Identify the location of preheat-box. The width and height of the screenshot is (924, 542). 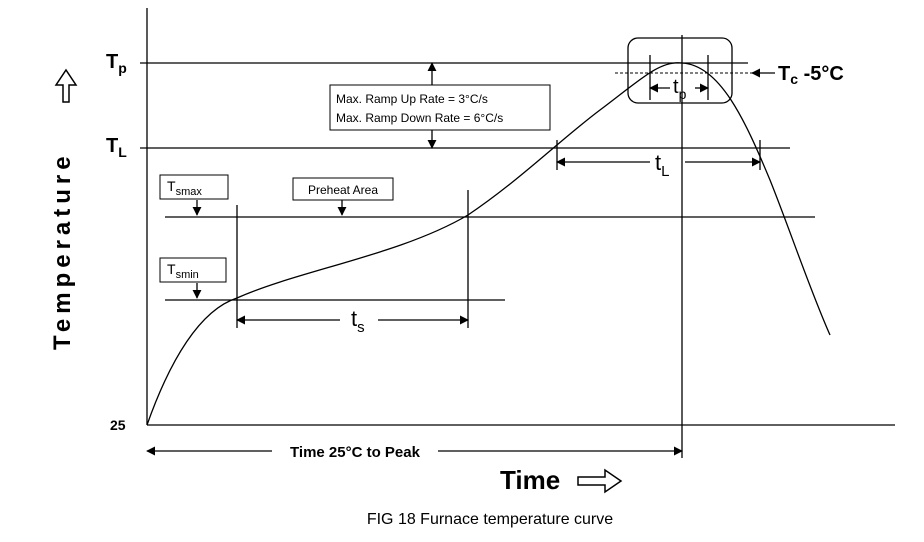
(343, 189).